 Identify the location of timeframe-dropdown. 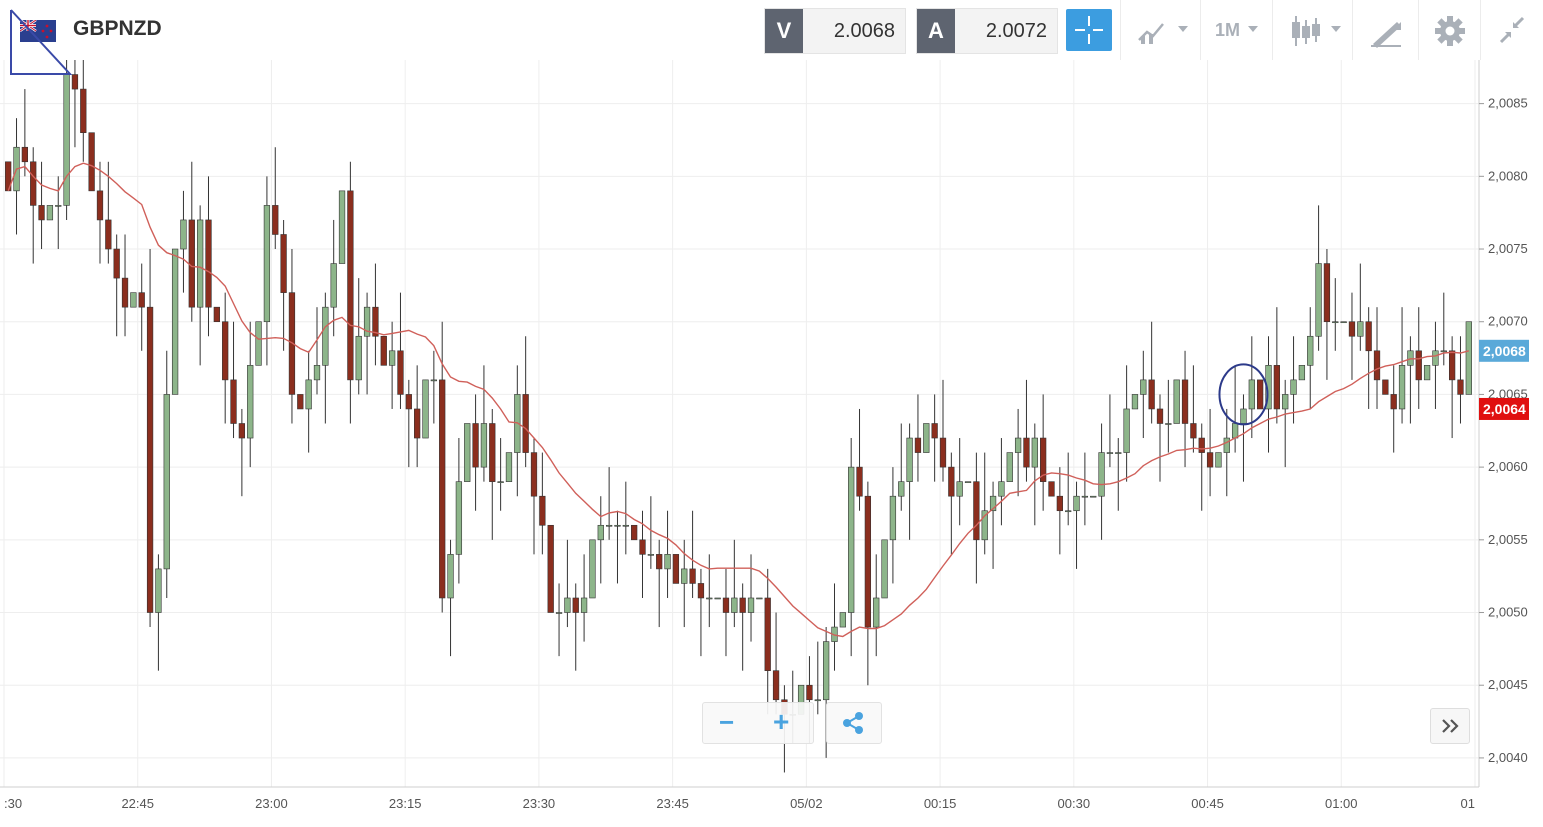
(1236, 30).